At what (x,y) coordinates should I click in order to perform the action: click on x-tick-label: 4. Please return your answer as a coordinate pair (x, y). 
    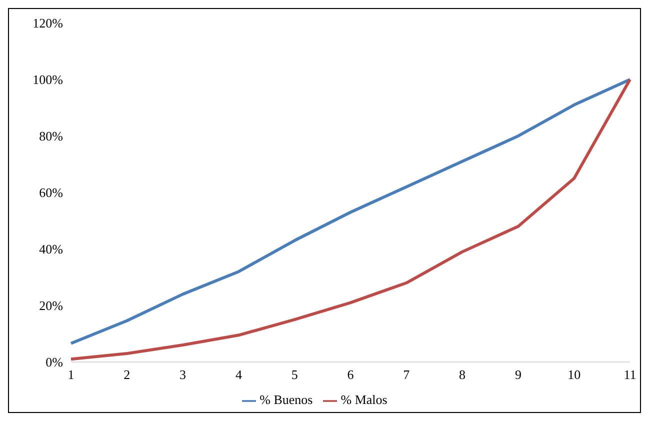
    Looking at the image, I should click on (238, 374).